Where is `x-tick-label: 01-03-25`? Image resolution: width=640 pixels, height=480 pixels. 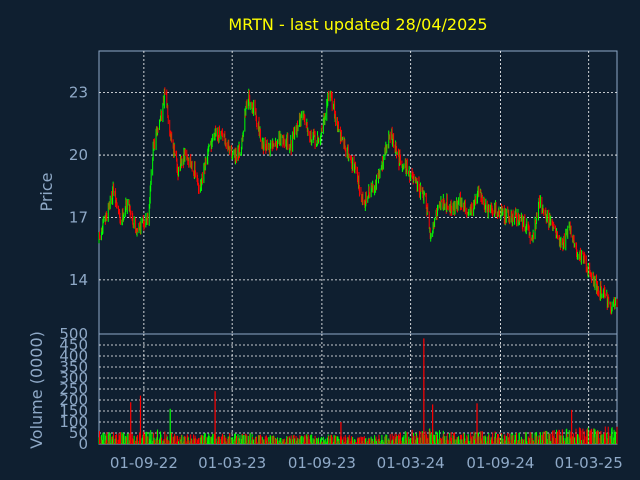
x-tick-label: 01-03-25 is located at coordinates (589, 463).